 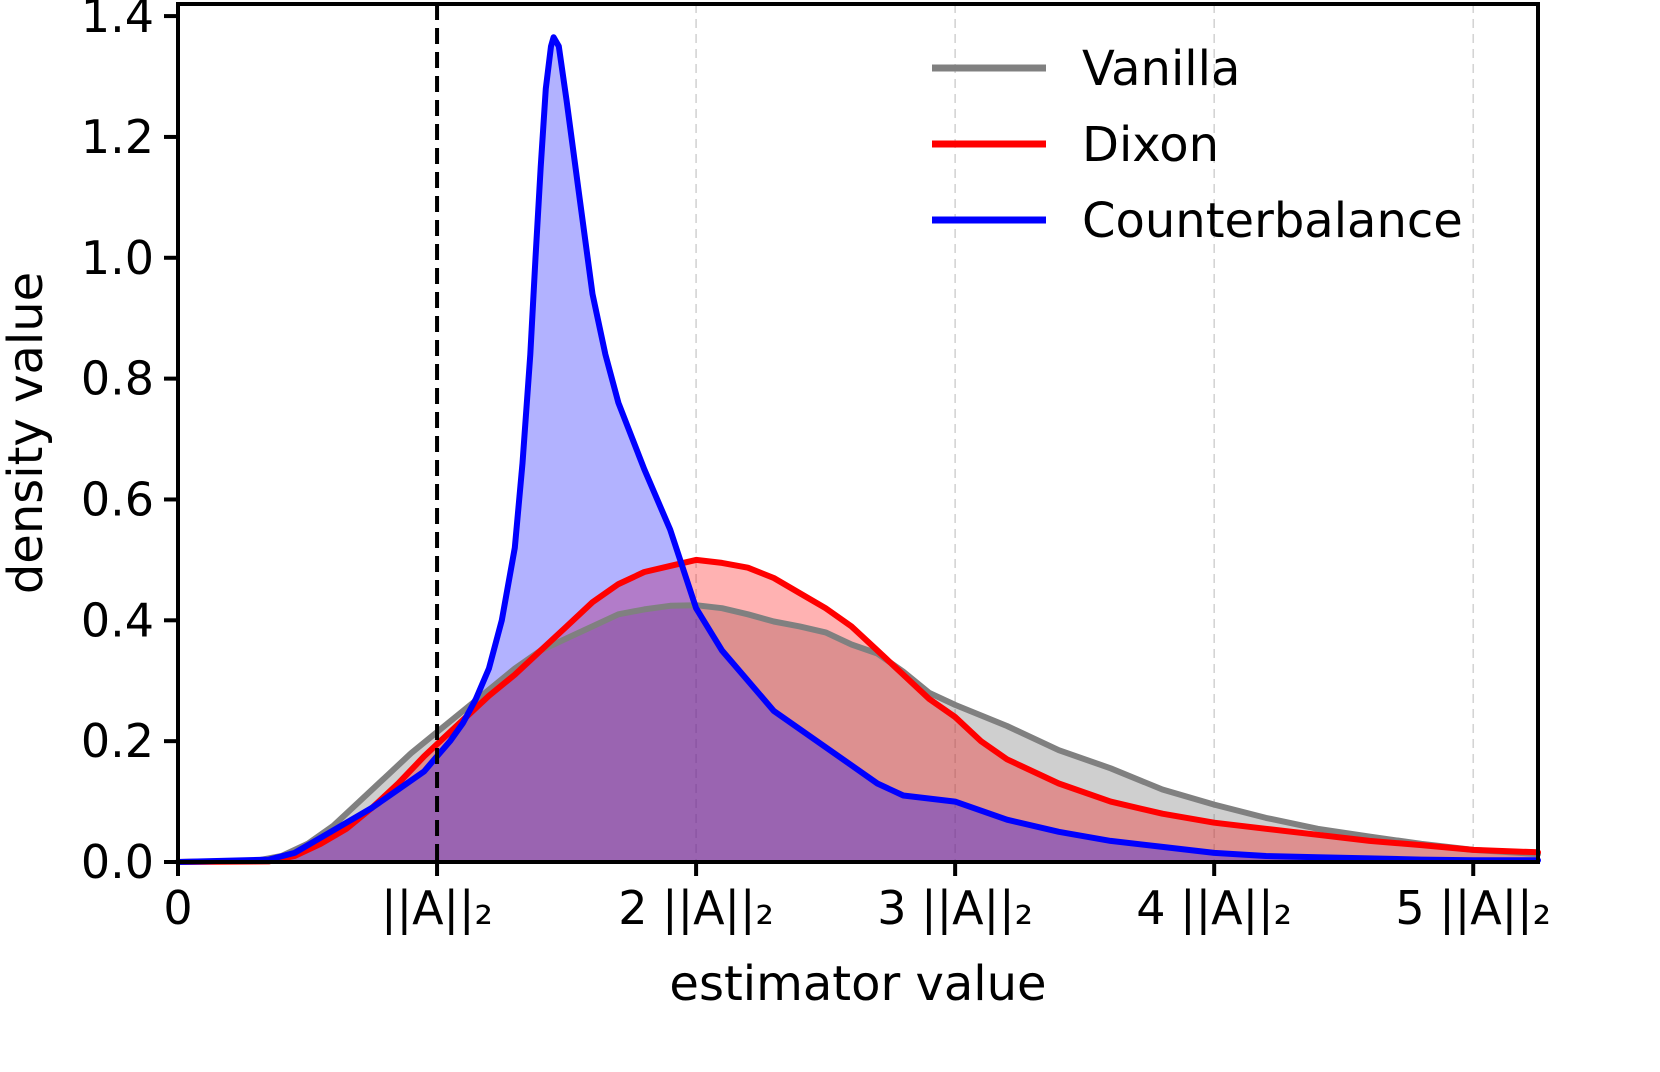 What do you see at coordinates (117, 499) in the screenshot?
I see `y-tick-label-3: 0.6` at bounding box center [117, 499].